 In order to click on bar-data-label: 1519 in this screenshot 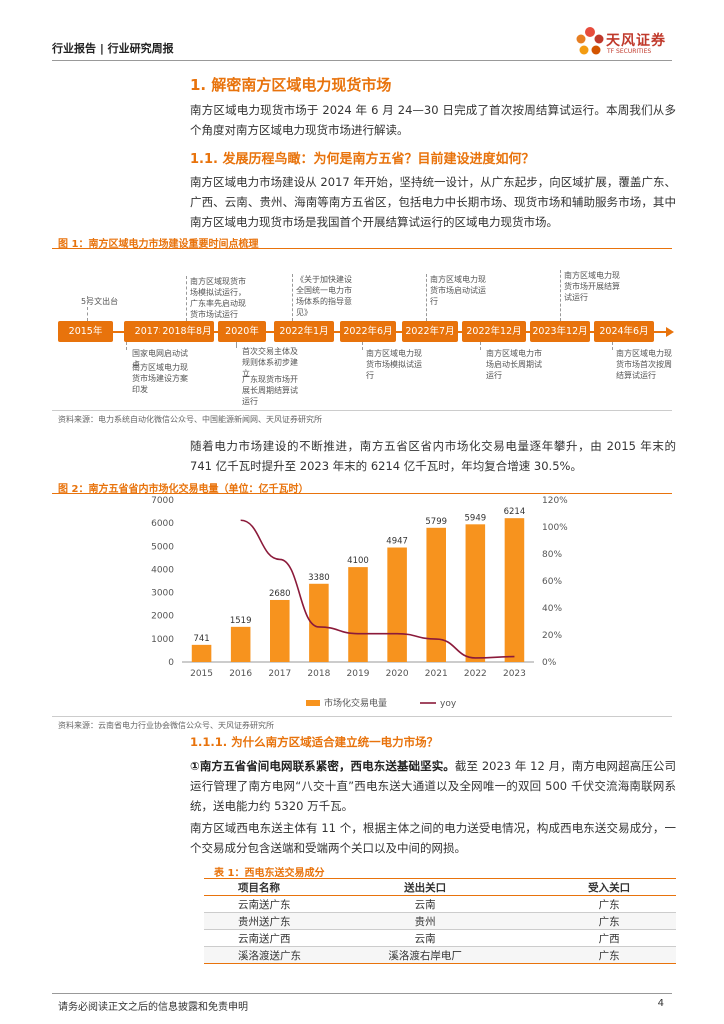, I will do `click(241, 621)`.